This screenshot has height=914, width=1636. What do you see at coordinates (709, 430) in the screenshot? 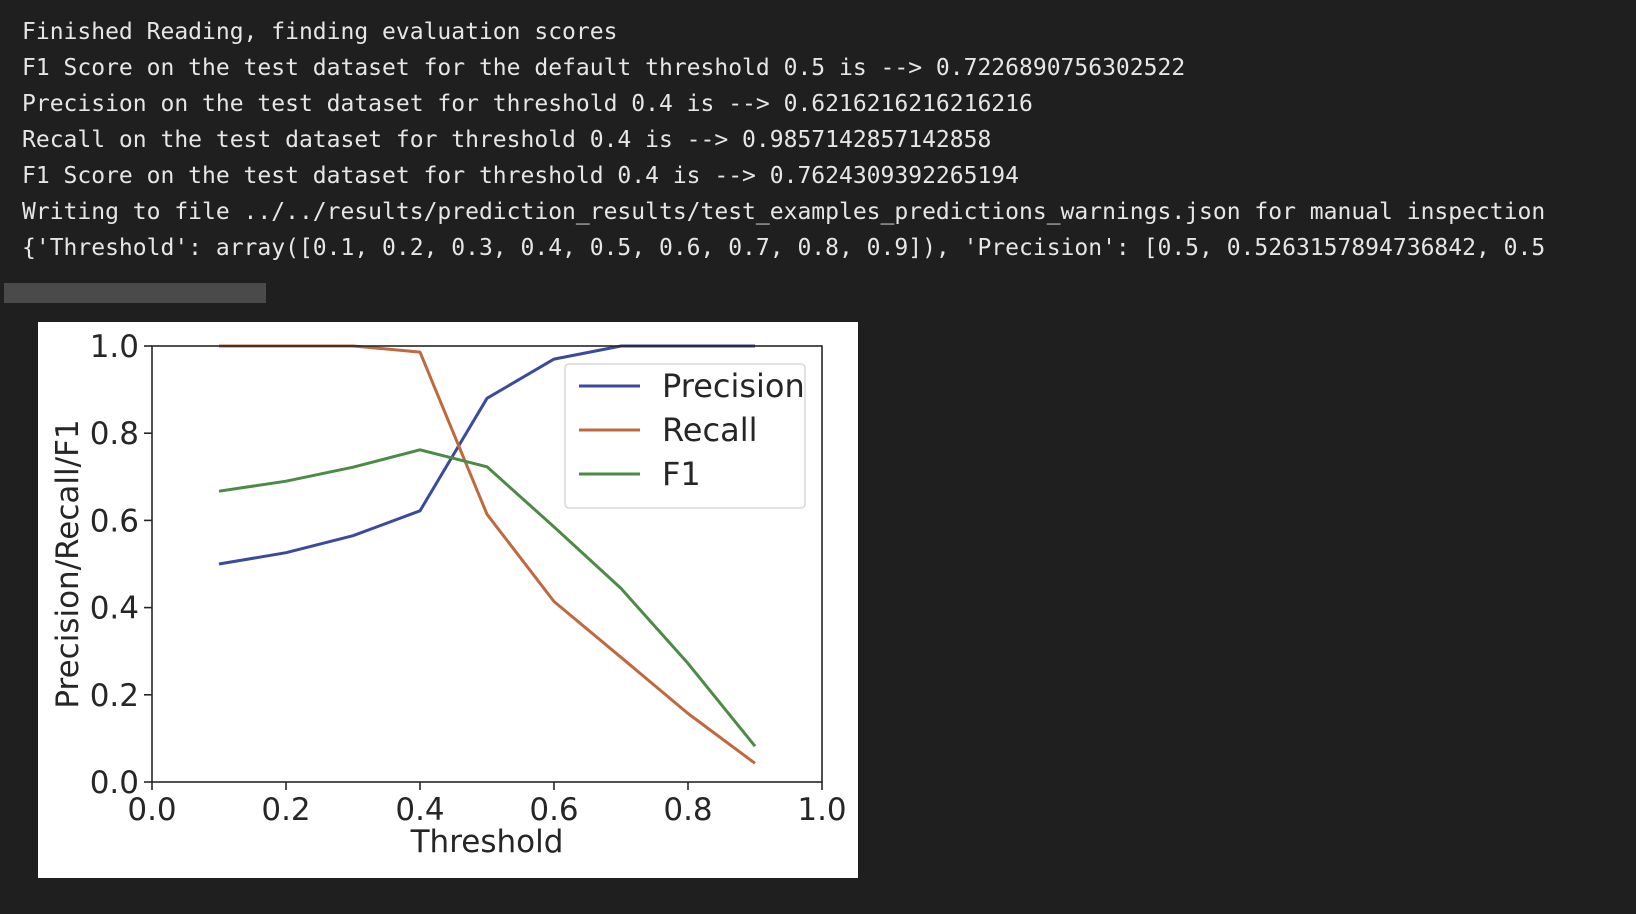
I see `legend-label-recall: Recall` at bounding box center [709, 430].